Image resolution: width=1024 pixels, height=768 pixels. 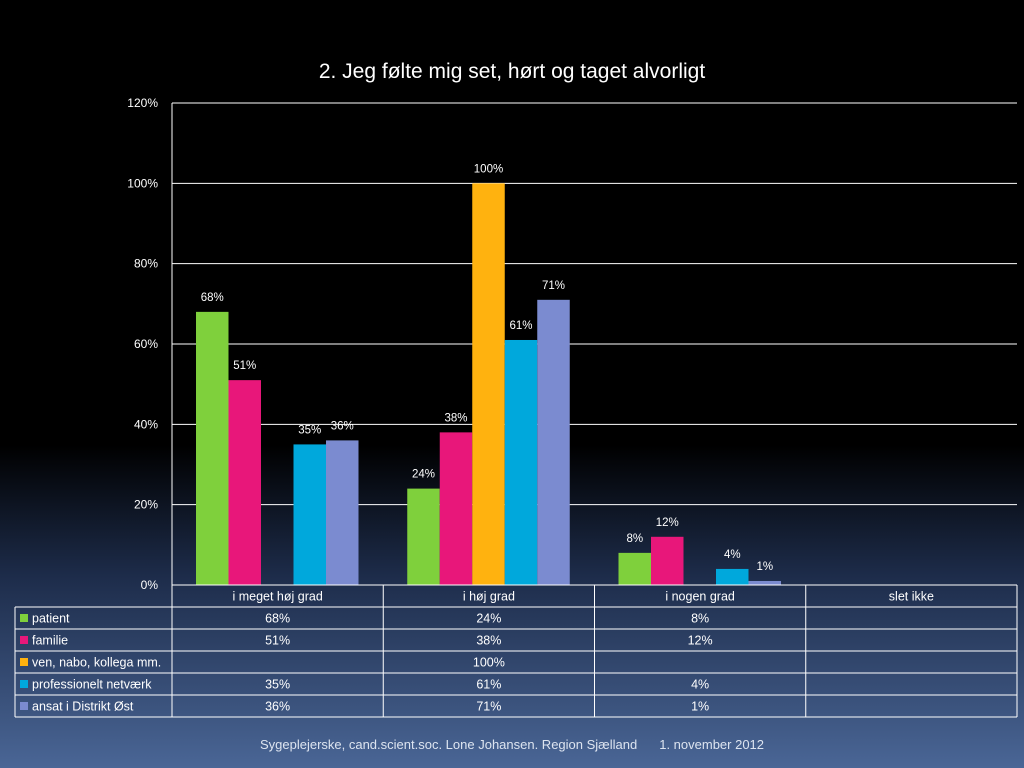 What do you see at coordinates (732, 555) in the screenshot?
I see `data-label: 4%` at bounding box center [732, 555].